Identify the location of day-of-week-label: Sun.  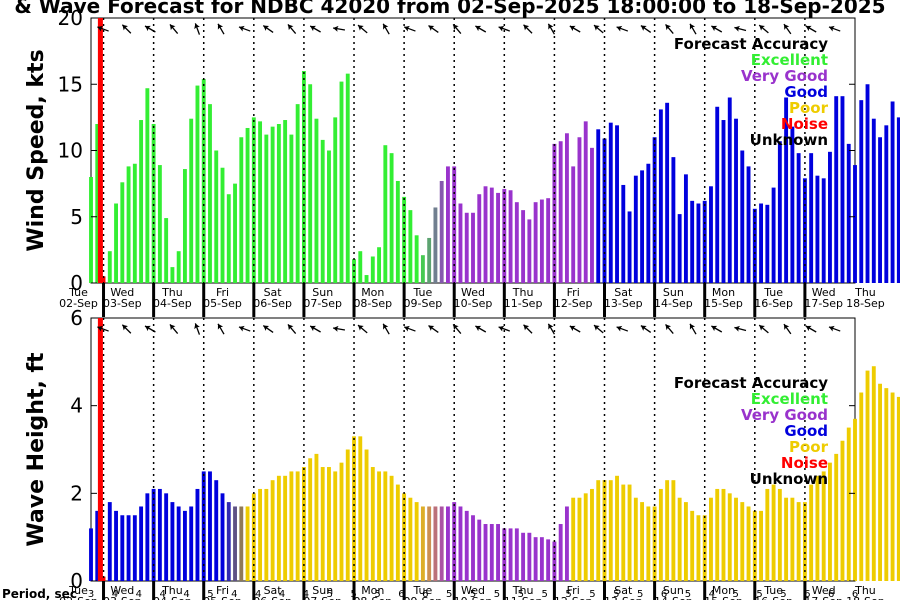
(673, 590).